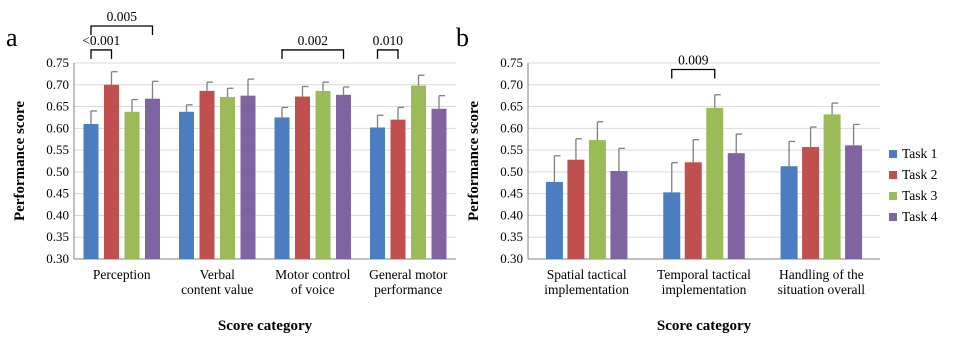 Image resolution: width=962 pixels, height=337 pixels. I want to click on legend: Task 1 Task 2 Task 3 Task 4, so click(913, 185).